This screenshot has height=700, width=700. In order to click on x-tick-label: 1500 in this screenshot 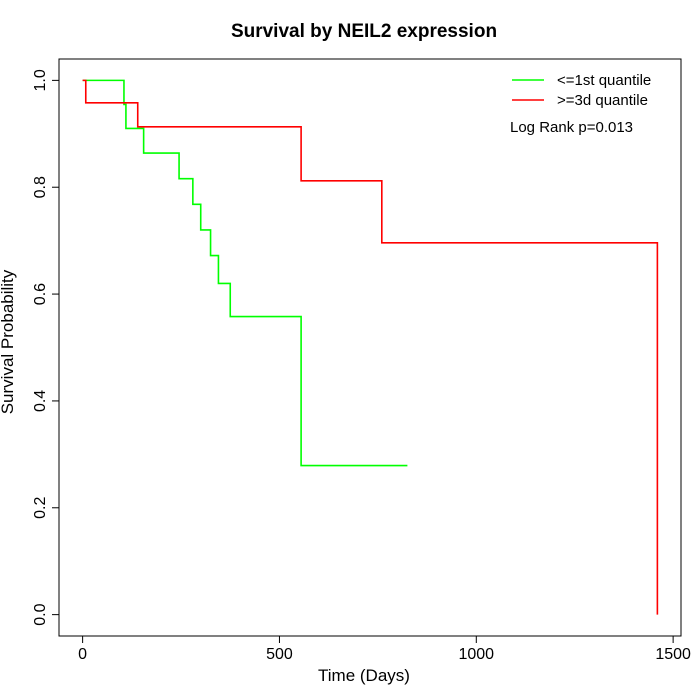, I will do `click(673, 654)`.